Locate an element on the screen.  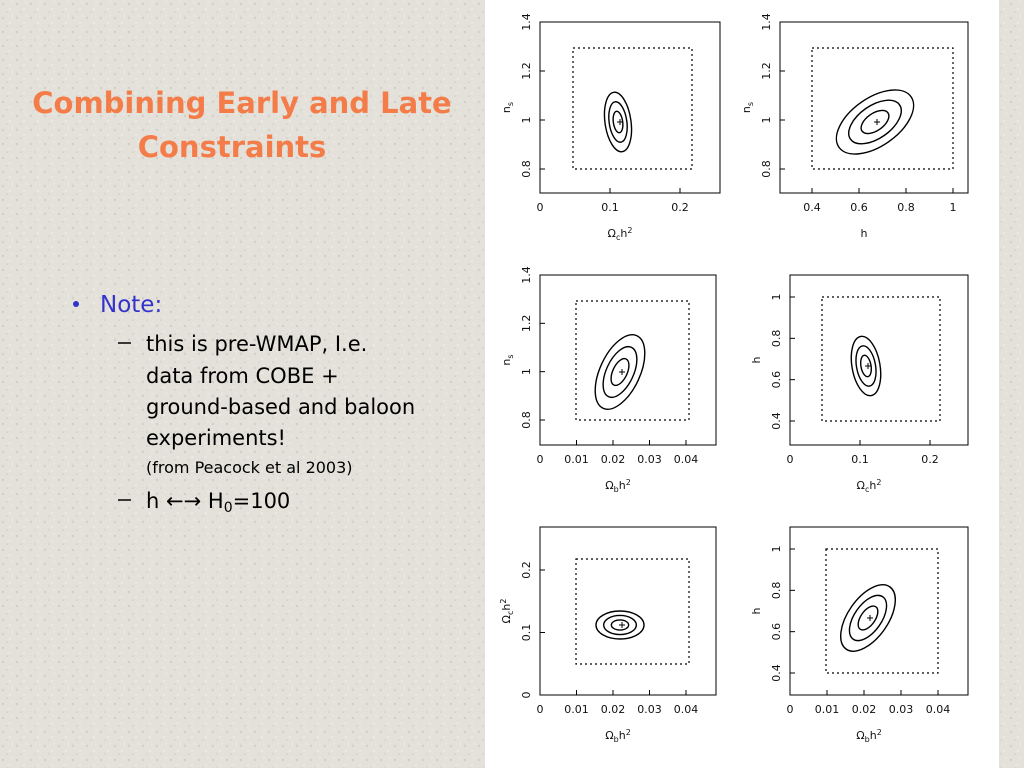
title: Combining Early and Late Constraints is located at coordinates (241, 125).